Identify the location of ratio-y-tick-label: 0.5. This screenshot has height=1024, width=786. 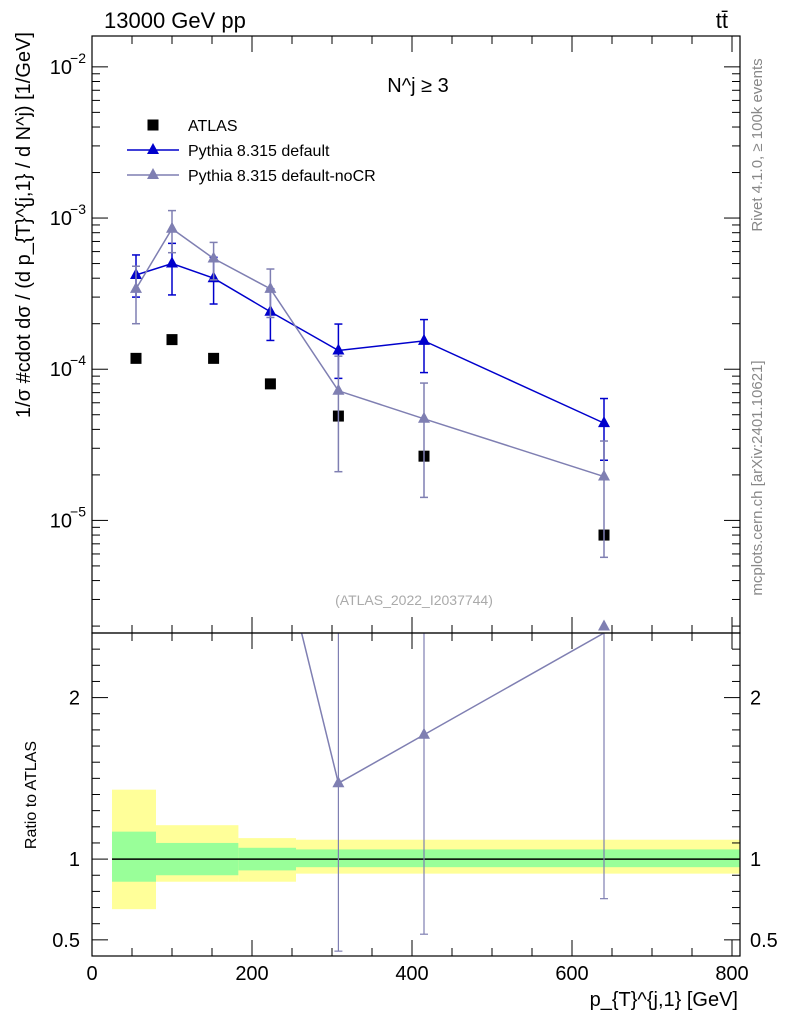
(66, 941).